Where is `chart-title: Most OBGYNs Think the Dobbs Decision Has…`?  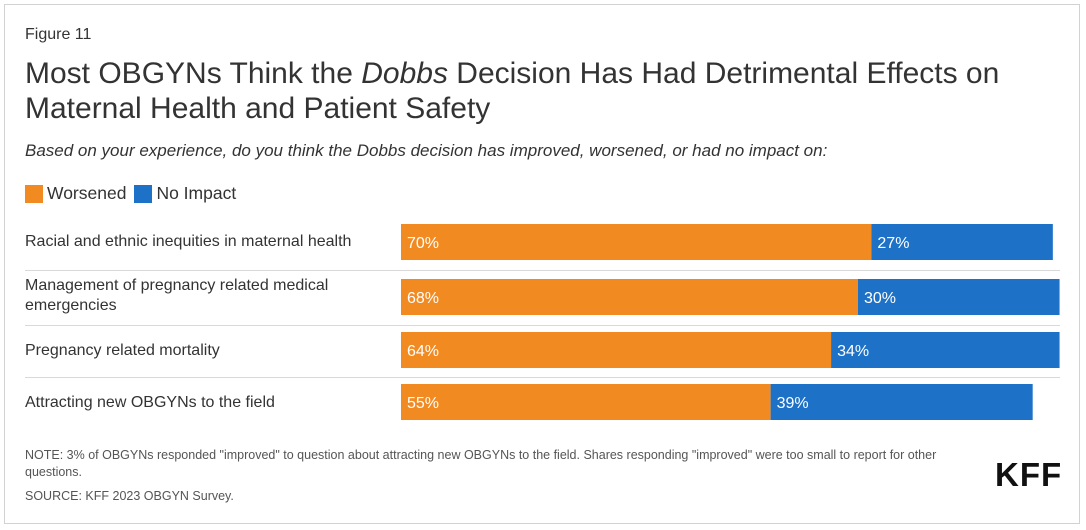 chart-title: Most OBGYNs Think the Dobbs Decision Has… is located at coordinates (545, 91).